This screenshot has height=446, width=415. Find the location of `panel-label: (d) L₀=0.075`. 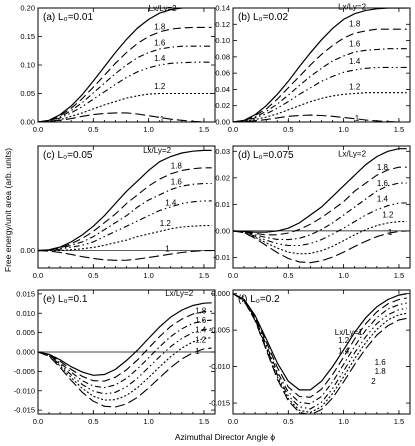

panel-label: (d) L₀=0.075 is located at coordinates (266, 155).